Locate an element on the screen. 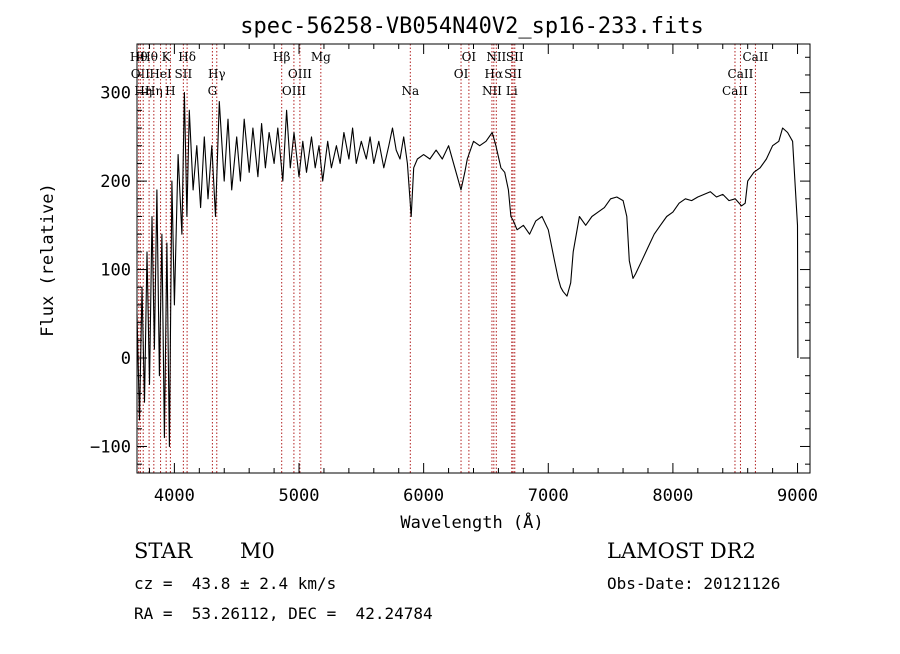  line-marker-label-8: SII is located at coordinates (184, 74).